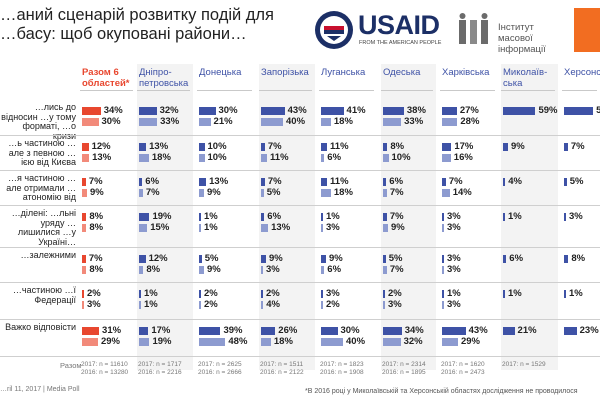 The height and width of the screenshot is (400, 600). What do you see at coordinates (106, 78) in the screenshot?
I see `column-header: Разом 6 областей*` at bounding box center [106, 78].